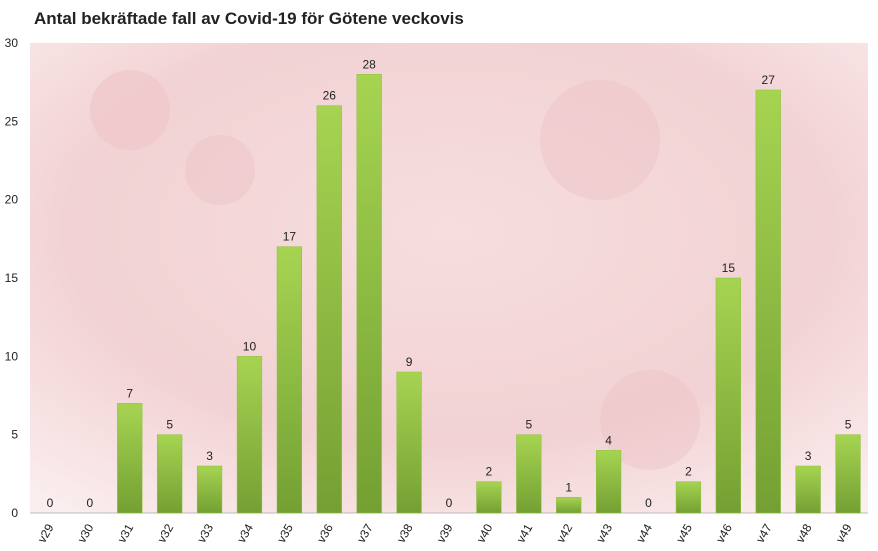 The height and width of the screenshot is (551, 878). What do you see at coordinates (12, 200) in the screenshot?
I see `y-tick-label: 20` at bounding box center [12, 200].